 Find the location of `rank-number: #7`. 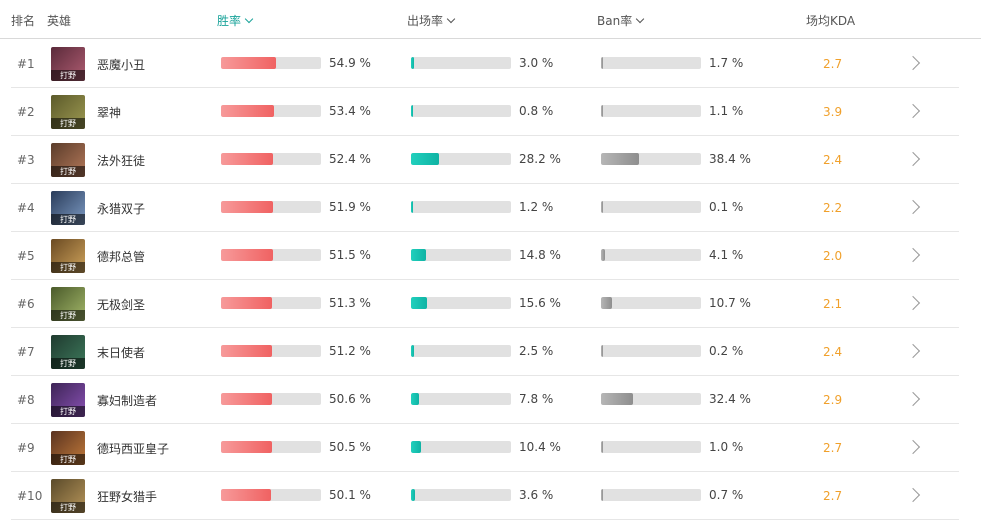

rank-number: #7 is located at coordinates (26, 352).